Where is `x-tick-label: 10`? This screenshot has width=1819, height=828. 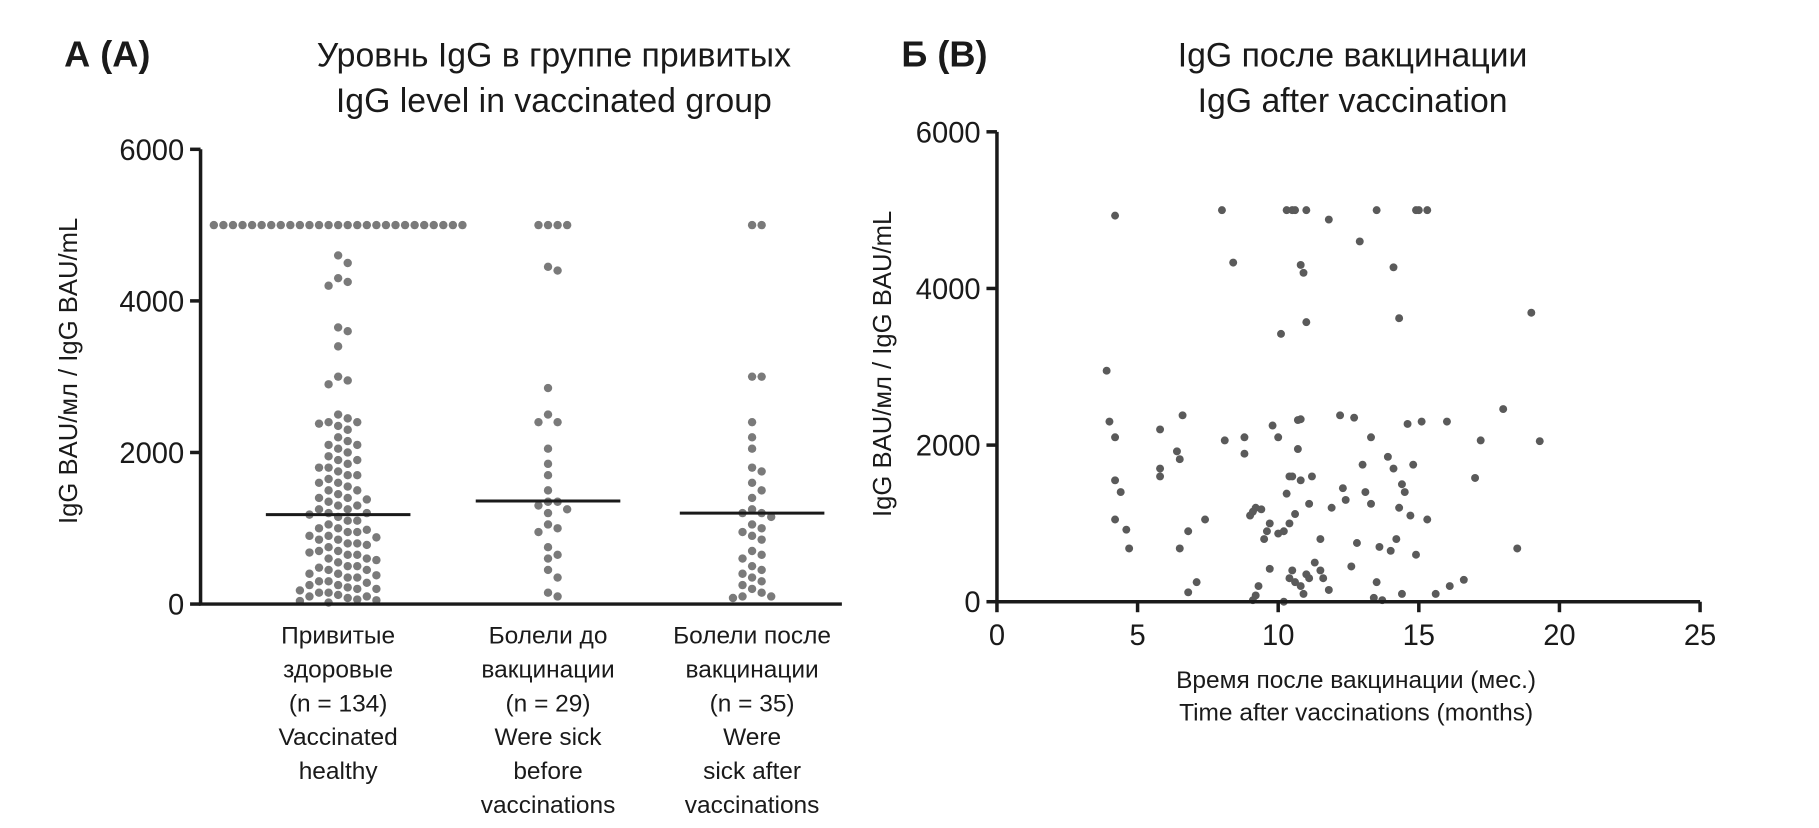
x-tick-label: 10 is located at coordinates (1278, 636).